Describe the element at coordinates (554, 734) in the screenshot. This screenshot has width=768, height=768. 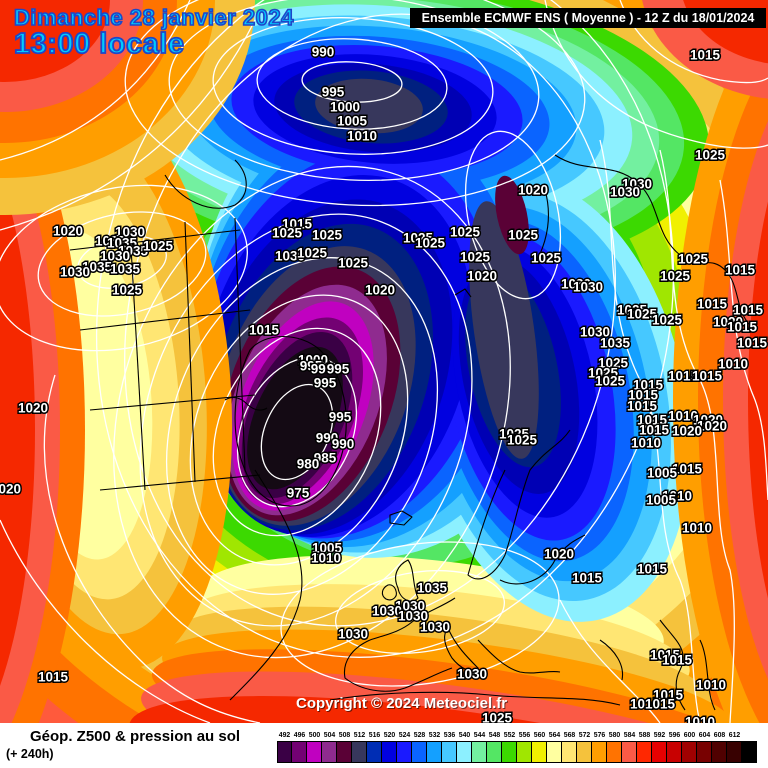
I see `colorbar-tick: 564` at that location.